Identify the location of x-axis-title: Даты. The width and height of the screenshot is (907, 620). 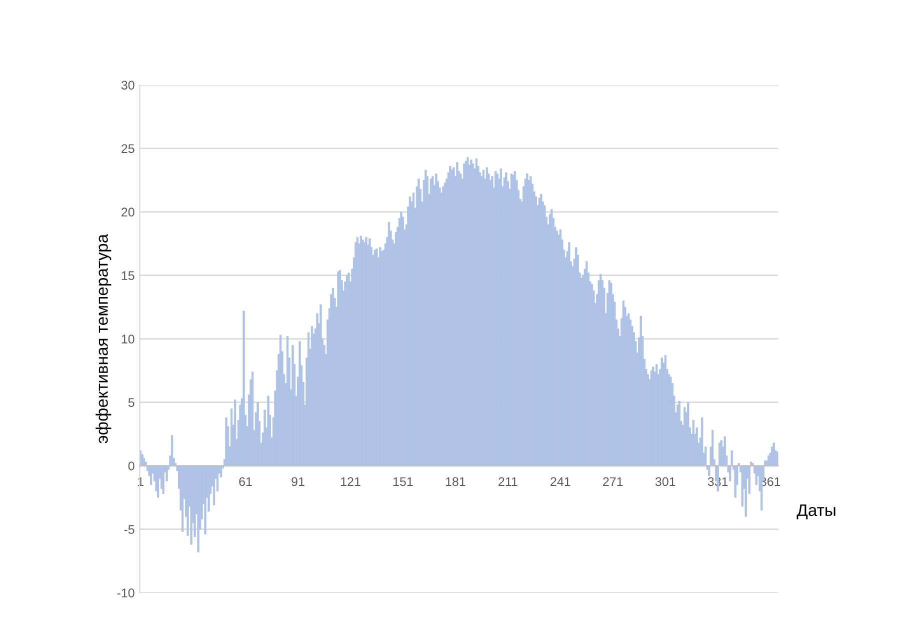
(816, 512).